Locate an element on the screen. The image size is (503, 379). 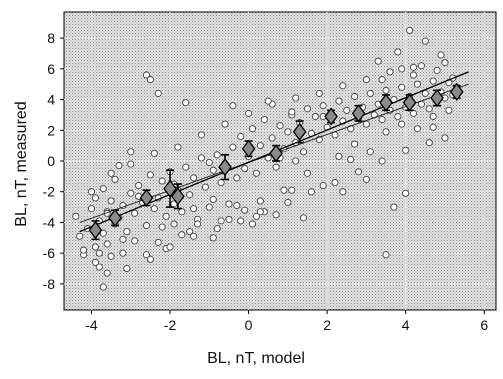
y-tick-labels: -8 -6 -4 -2 0 2 4 6 8 is located at coordinates (53, 161).